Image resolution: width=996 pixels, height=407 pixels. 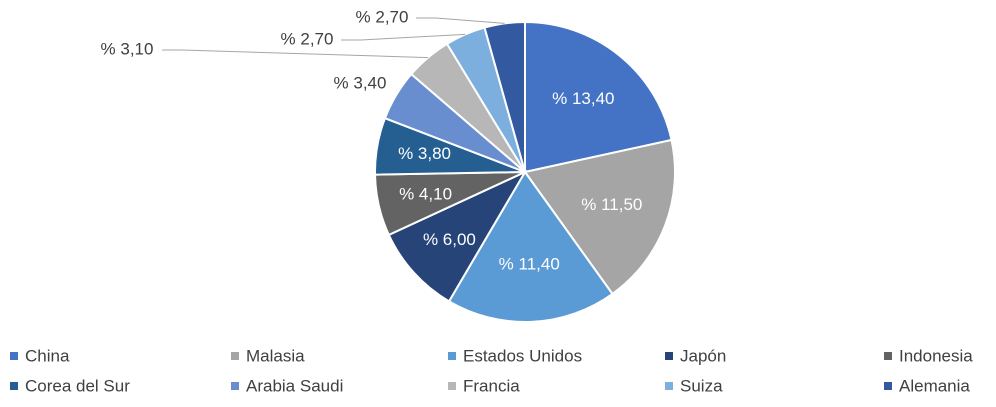 I want to click on legend-label: Francia, so click(x=491, y=385).